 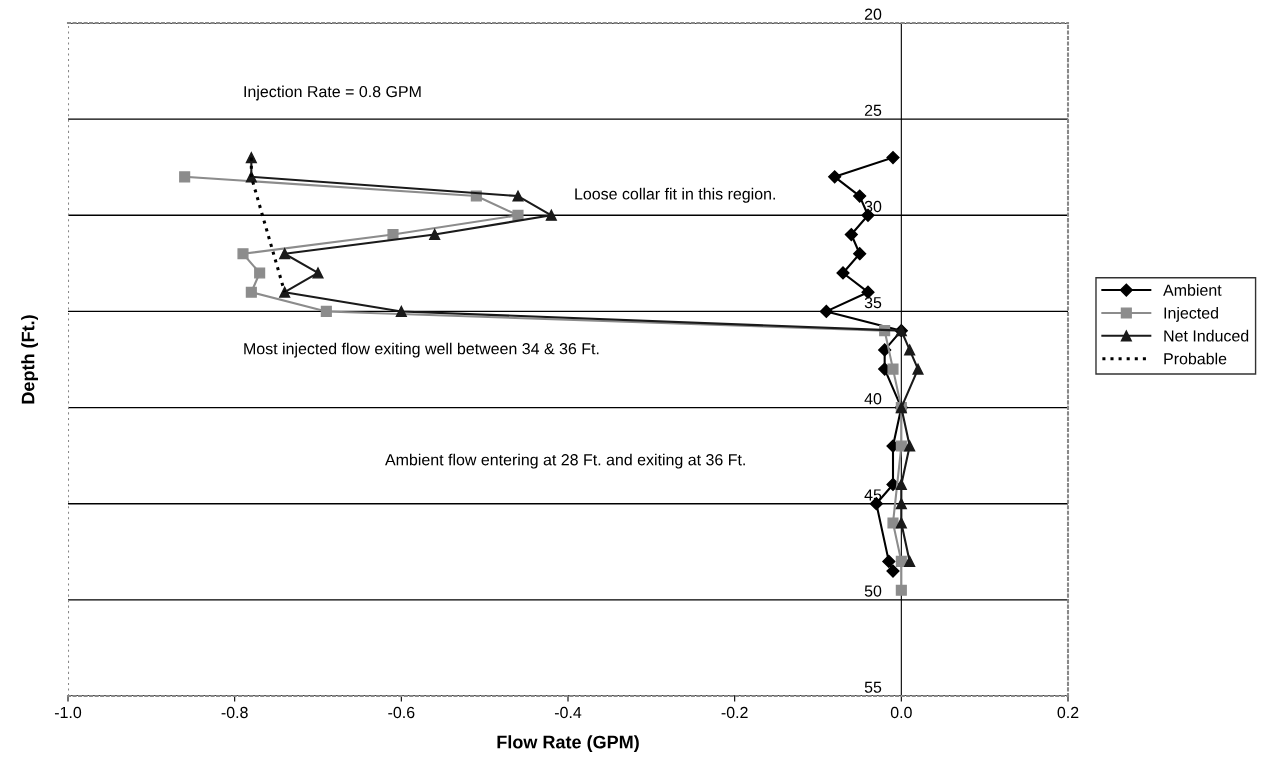 What do you see at coordinates (29, 359) in the screenshot?
I see `y-axis-title: Depth (Ft.)` at bounding box center [29, 359].